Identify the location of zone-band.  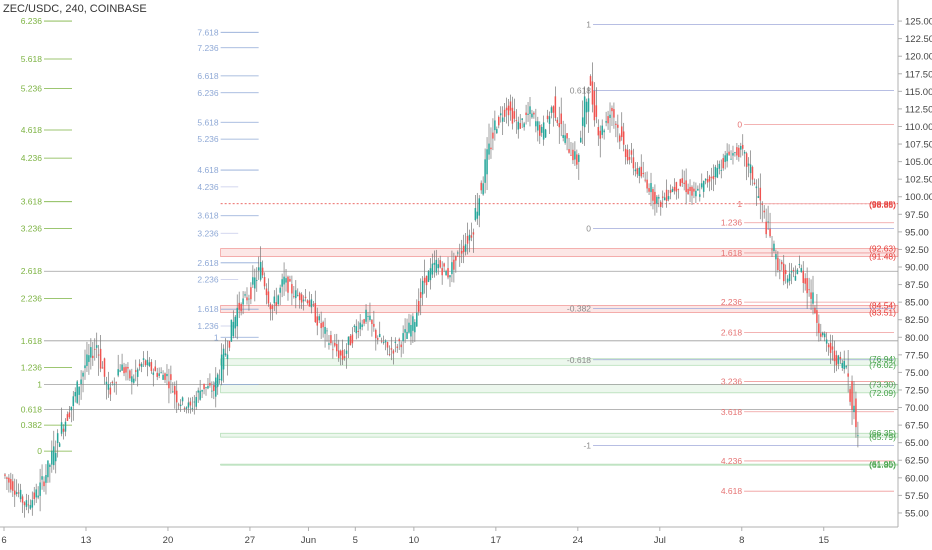
(559, 309).